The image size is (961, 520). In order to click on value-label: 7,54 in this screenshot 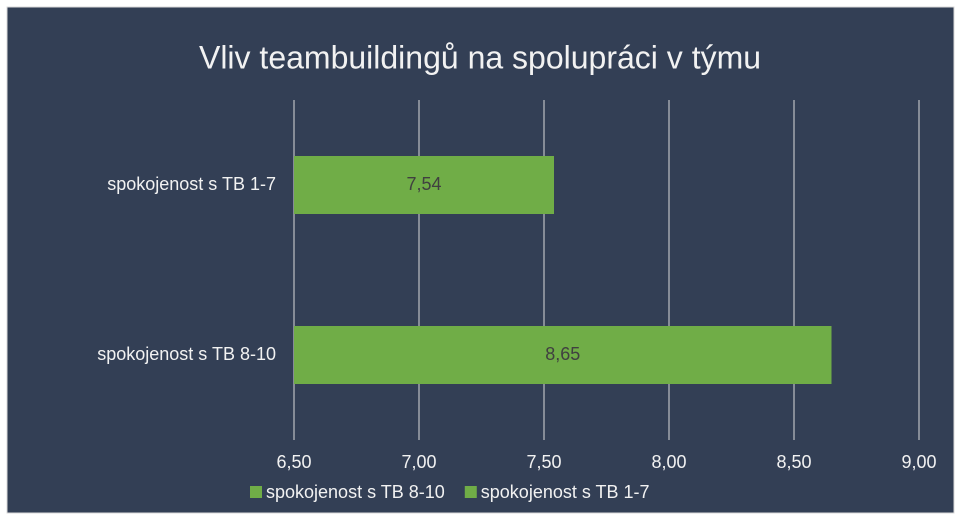, I will do `click(423, 184)`.